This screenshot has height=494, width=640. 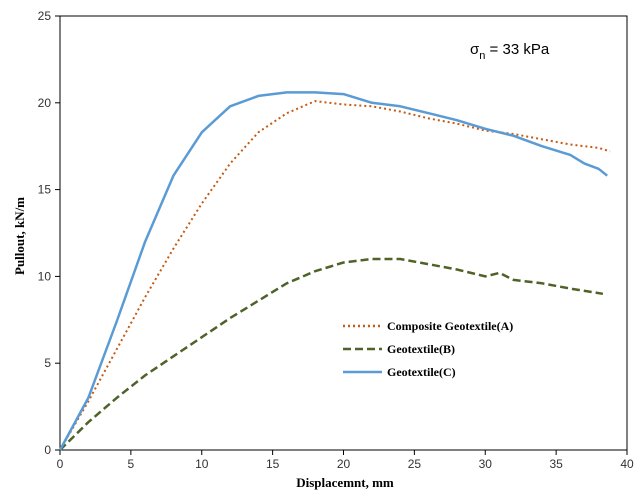 I want to click on x-tick-label: 10, so click(x=202, y=464).